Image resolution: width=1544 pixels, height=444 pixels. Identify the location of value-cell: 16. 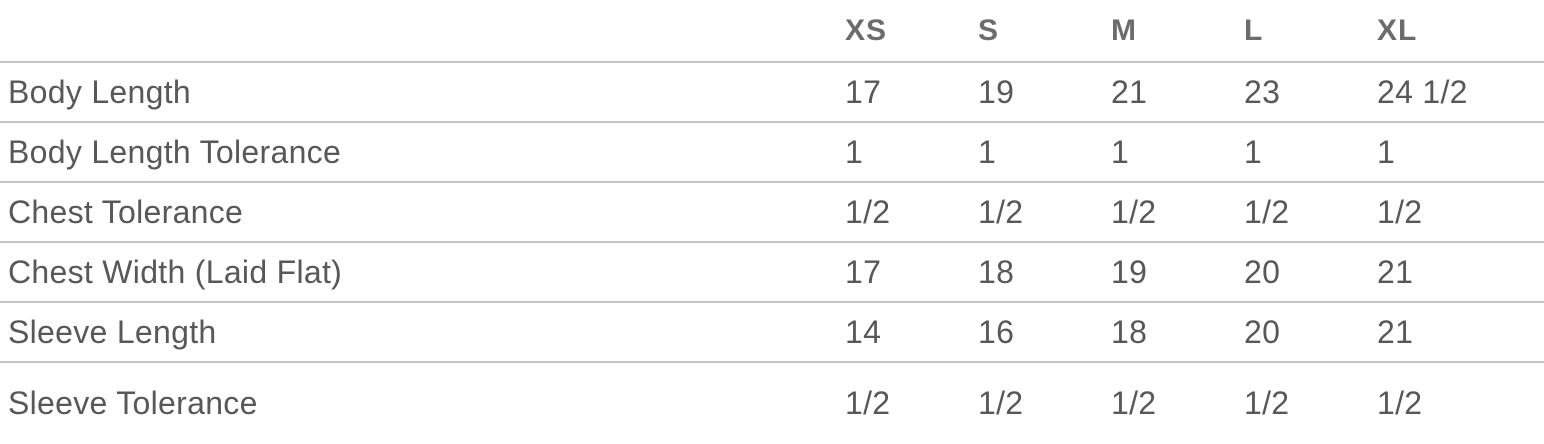
(996, 331).